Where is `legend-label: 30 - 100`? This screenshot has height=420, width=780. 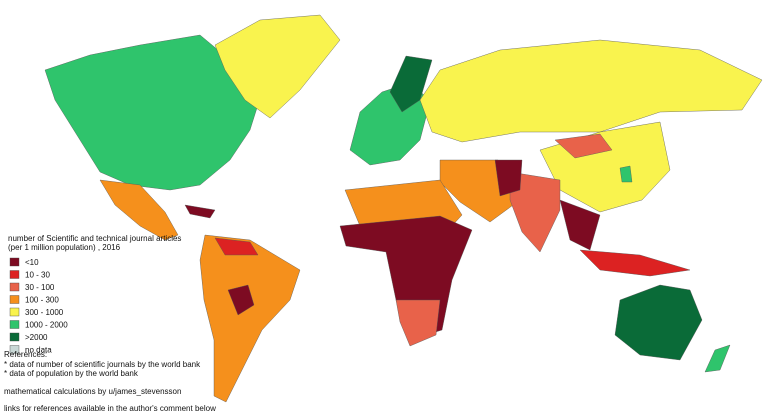 legend-label: 30 - 100 is located at coordinates (40, 287).